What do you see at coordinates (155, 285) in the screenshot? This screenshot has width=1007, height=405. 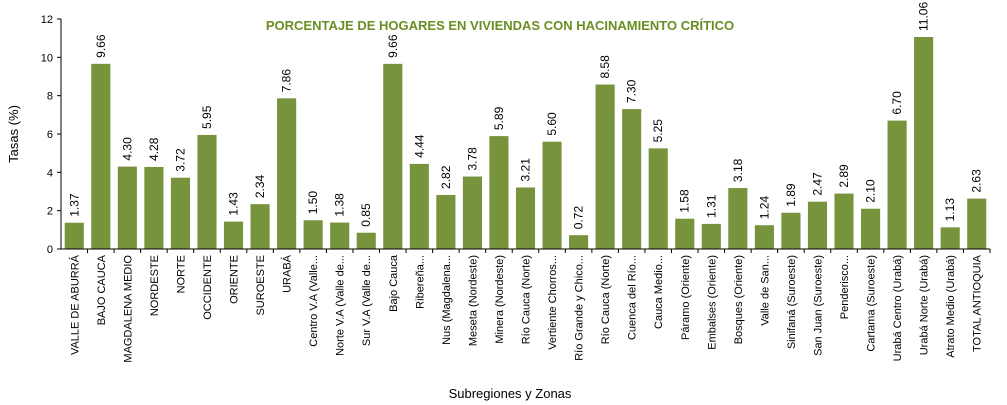 I see `x-tick-label: NORDESTE` at bounding box center [155, 285].